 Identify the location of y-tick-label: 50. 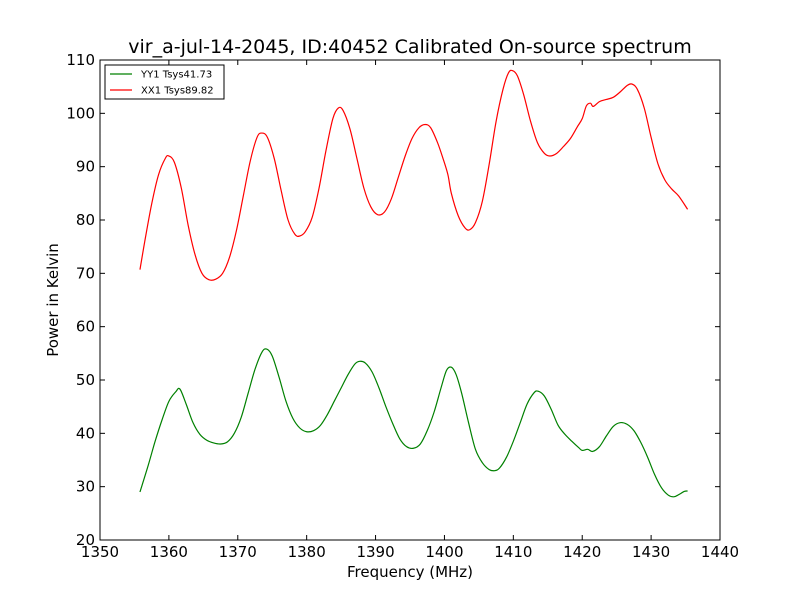
(85, 380).